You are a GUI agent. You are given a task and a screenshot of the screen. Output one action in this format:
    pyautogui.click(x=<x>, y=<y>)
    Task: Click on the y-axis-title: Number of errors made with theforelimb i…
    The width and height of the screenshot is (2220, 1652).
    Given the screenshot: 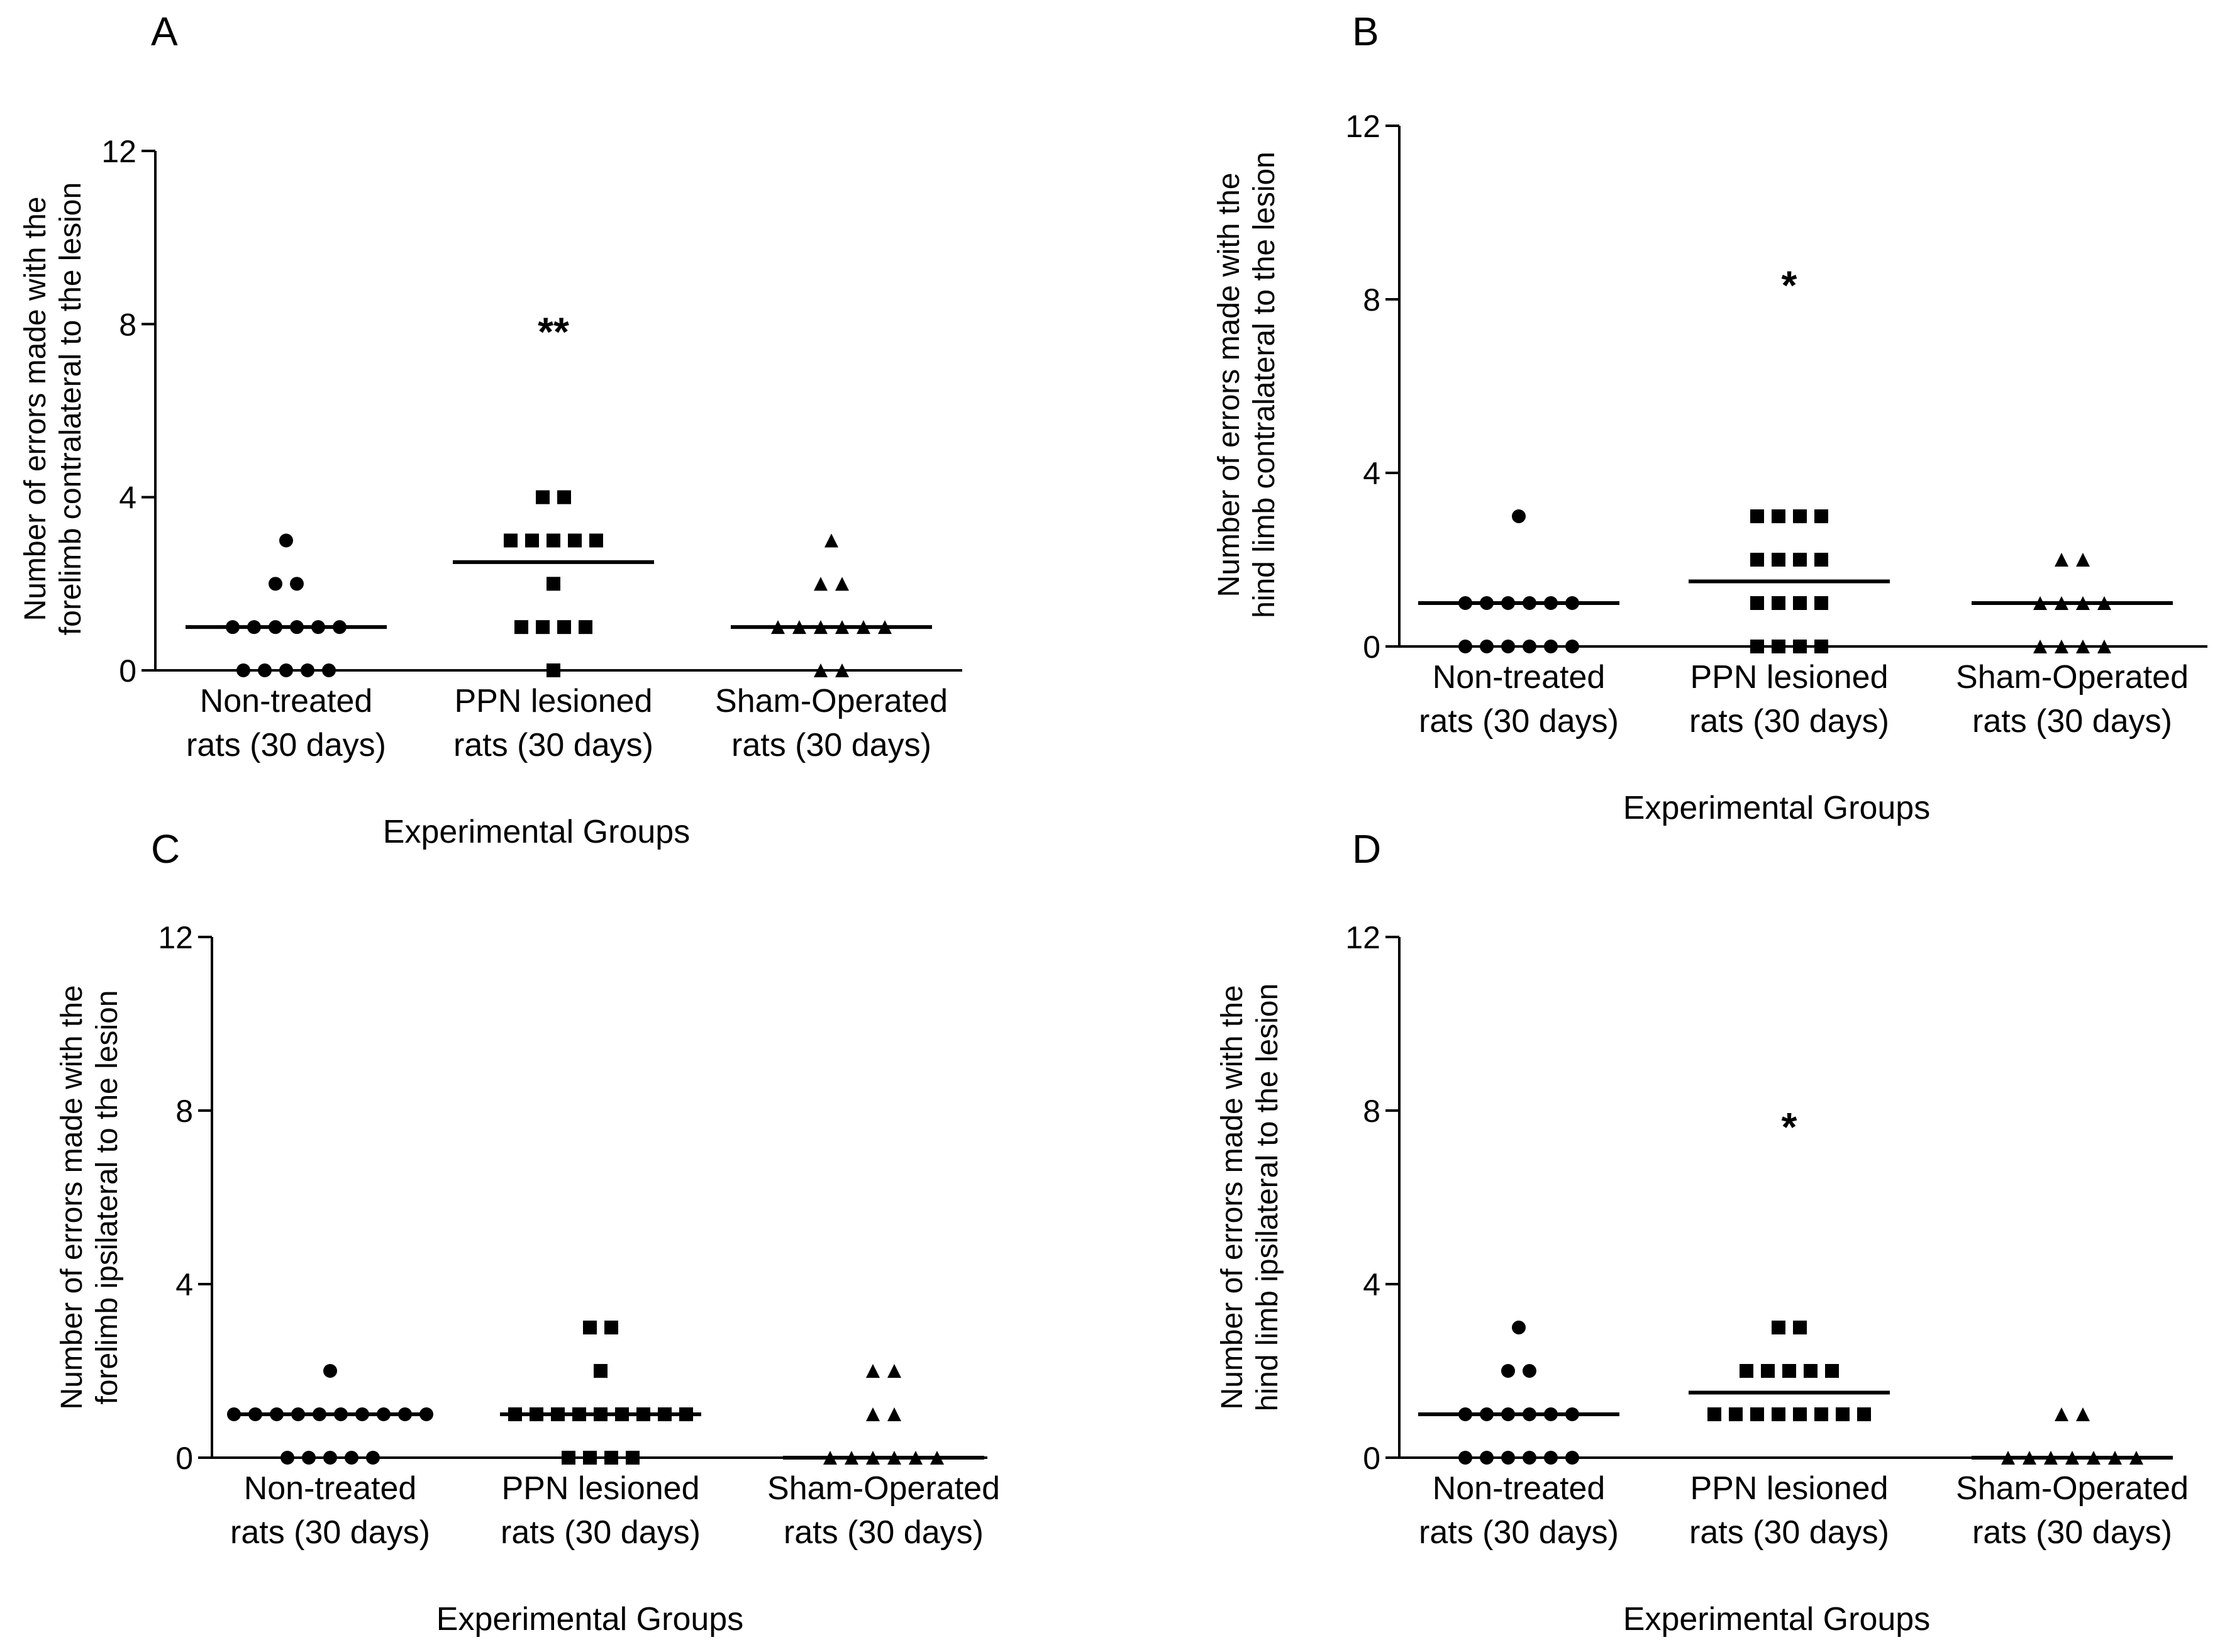 What is the action you would take?
    pyautogui.click(x=89, y=1197)
    